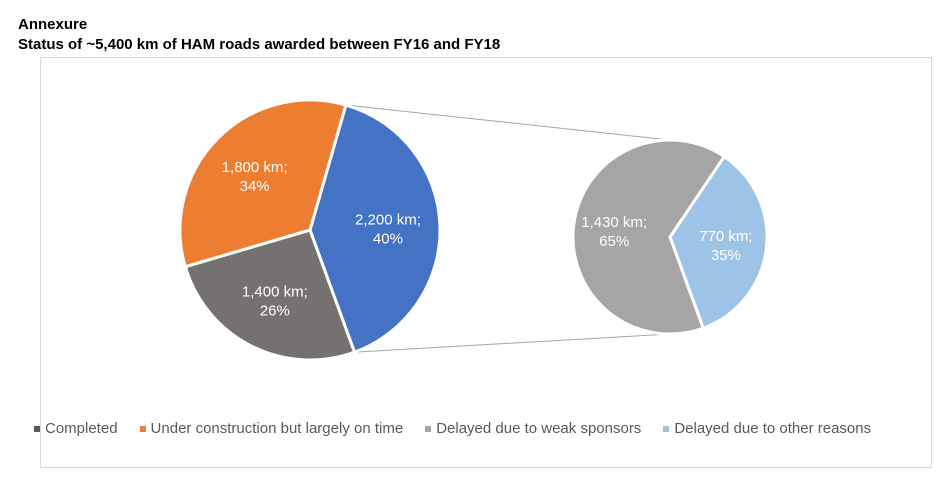 The image size is (947, 480). Describe the element at coordinates (255, 167) in the screenshot. I see `main-pie-data-label: 1,800 km;` at that location.